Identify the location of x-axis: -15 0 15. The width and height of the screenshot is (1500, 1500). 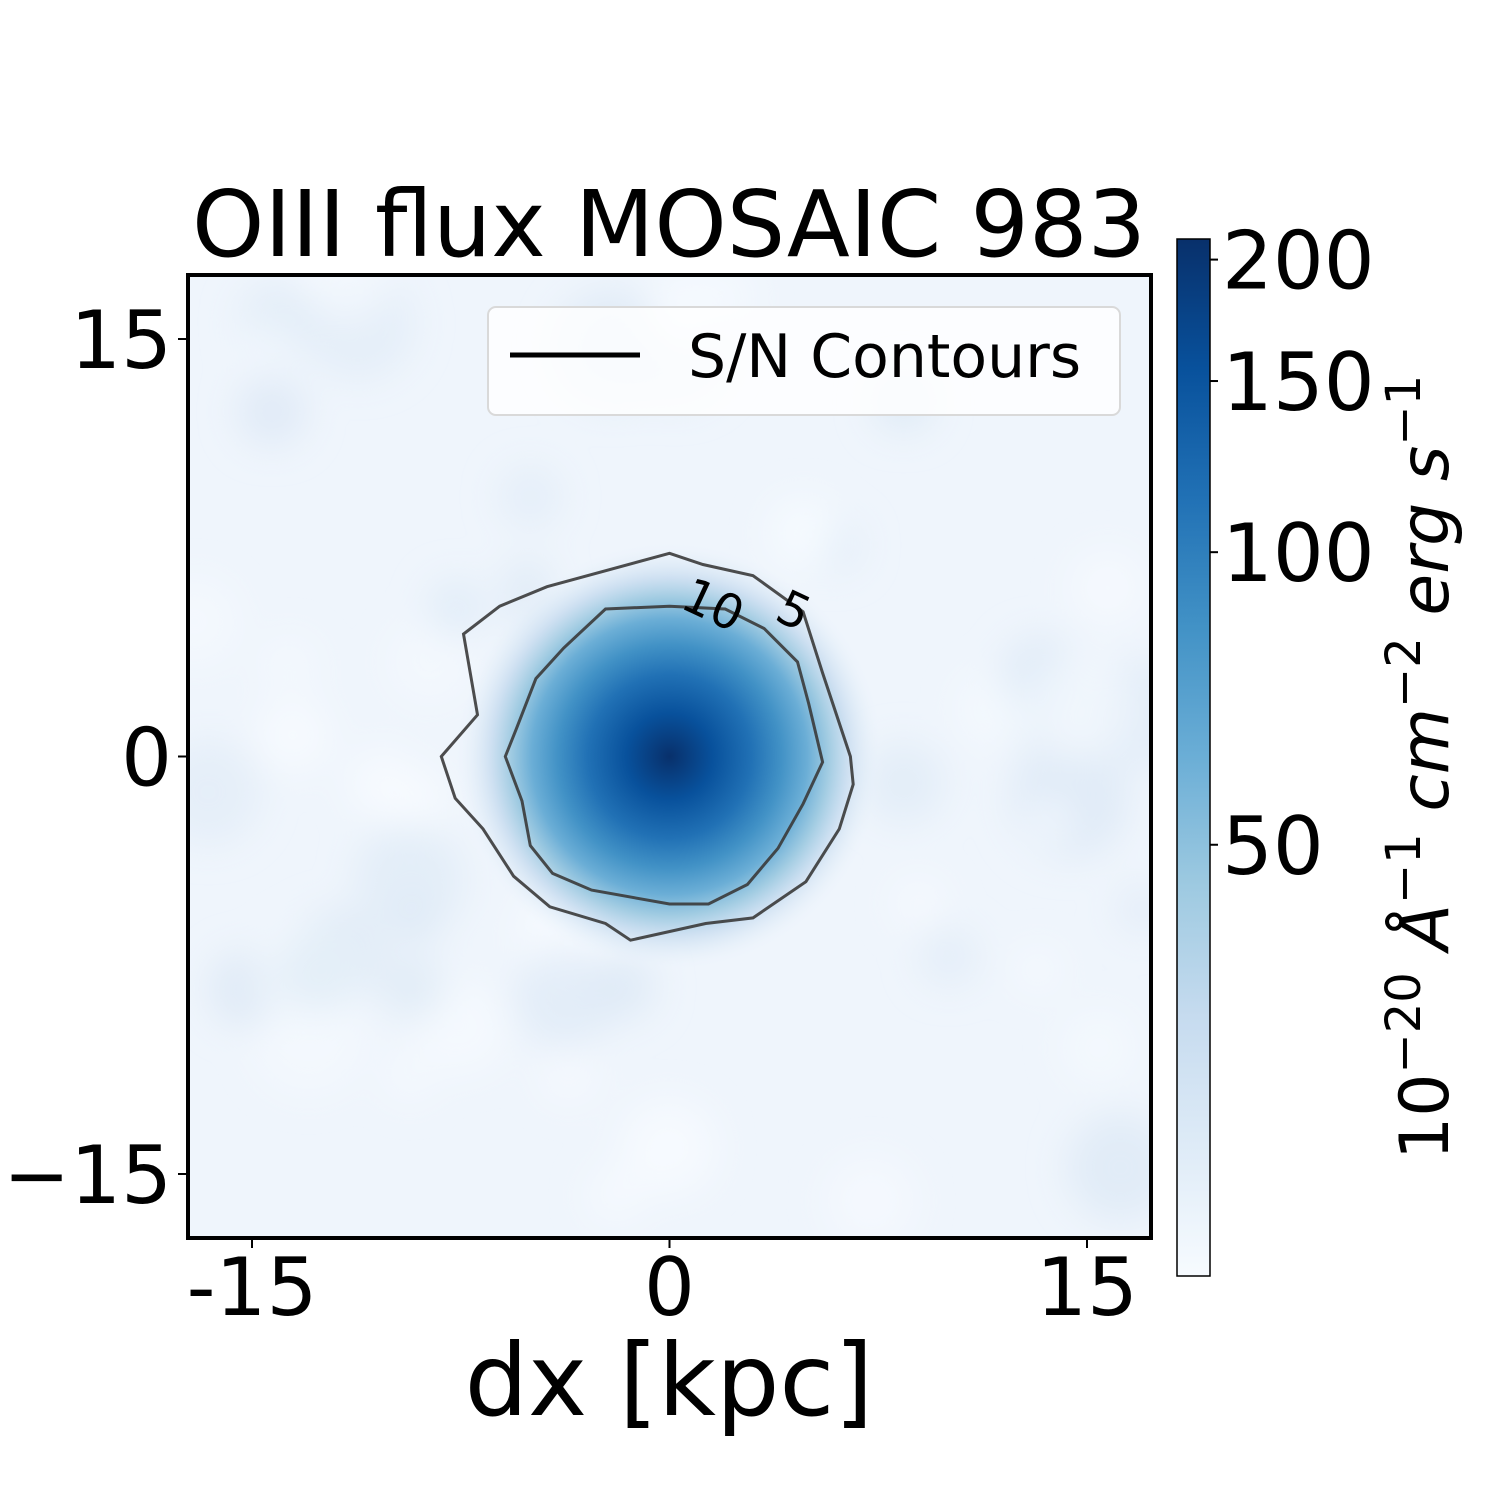
(662, 1286).